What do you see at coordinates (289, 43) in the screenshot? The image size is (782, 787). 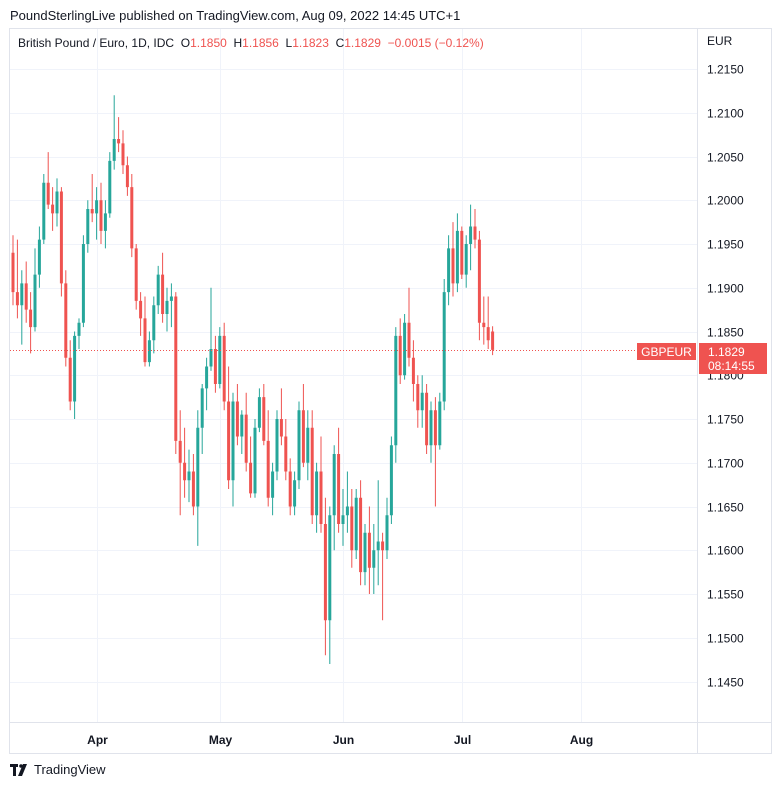 I see `legend-low-label: L` at bounding box center [289, 43].